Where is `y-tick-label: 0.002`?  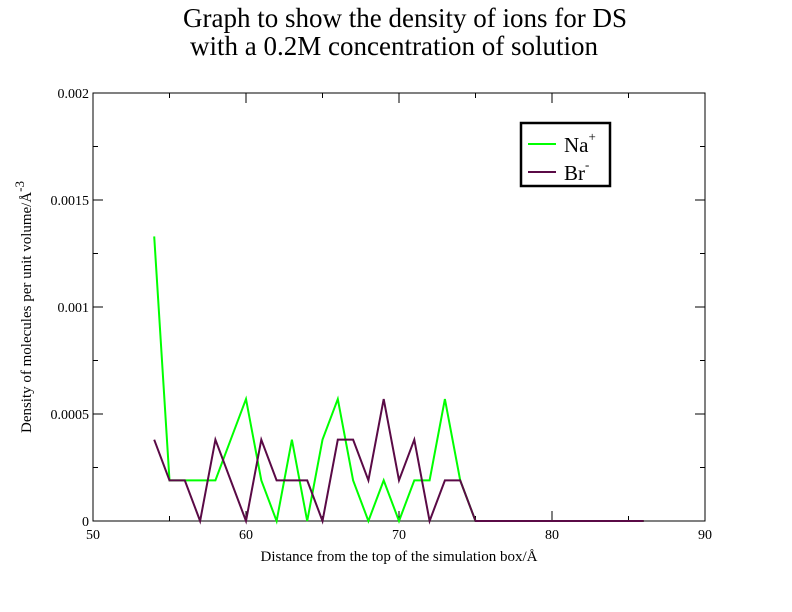 y-tick-label: 0.002 is located at coordinates (74, 94).